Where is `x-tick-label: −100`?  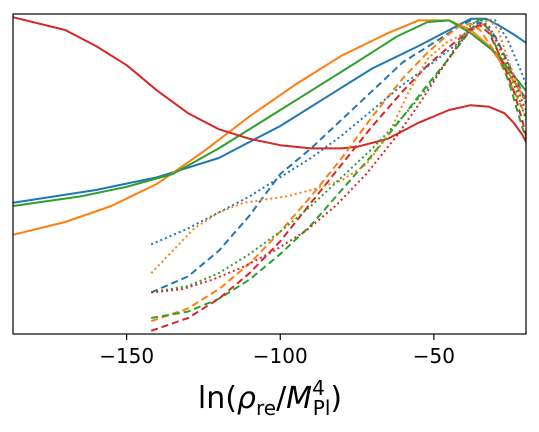
x-tick-label: −100 is located at coordinates (280, 356).